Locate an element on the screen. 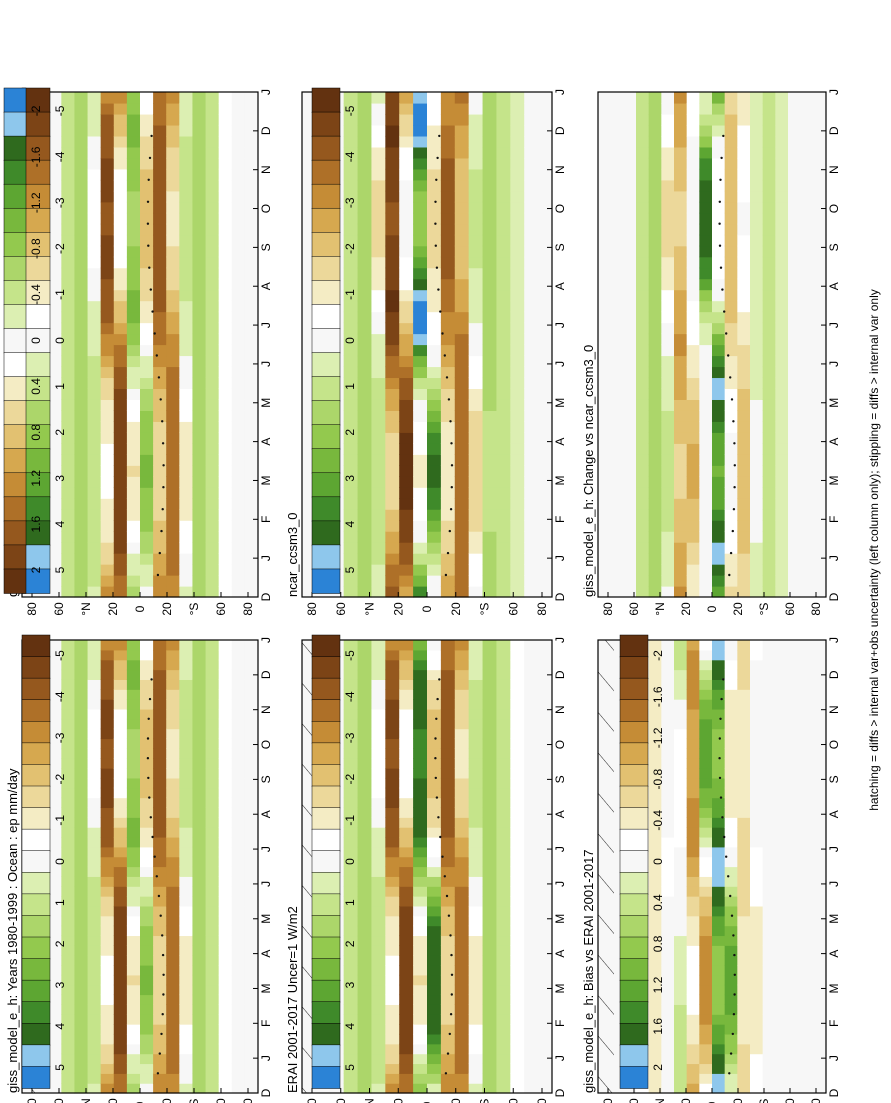 Image resolution: width=891 pixels, height=1103 pixels. x-tick-label: D is located at coordinates (266, 1092).